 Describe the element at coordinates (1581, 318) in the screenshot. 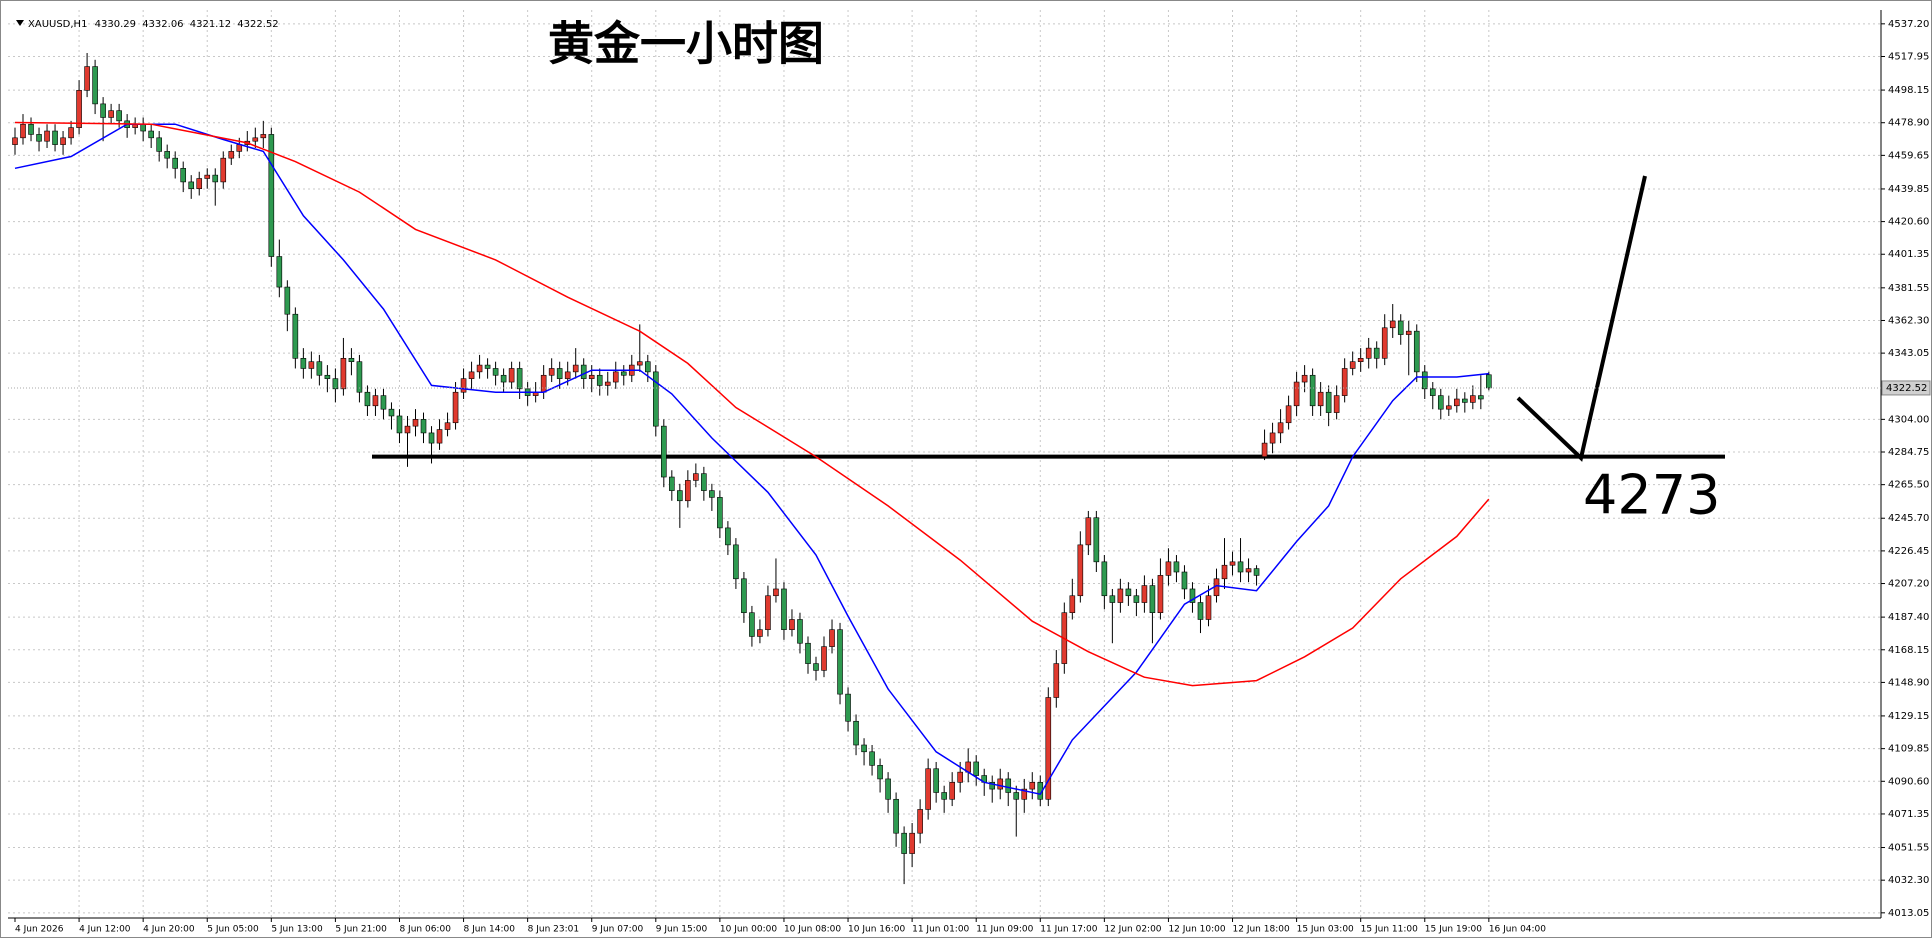

I see `drawn-check-mark` at that location.